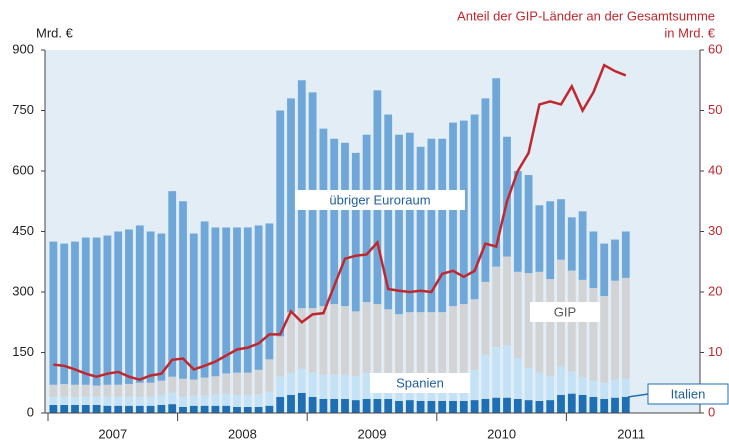 This screenshot has height=445, width=729. Describe the element at coordinates (23, 351) in the screenshot. I see `y-tick-label: 150` at that location.